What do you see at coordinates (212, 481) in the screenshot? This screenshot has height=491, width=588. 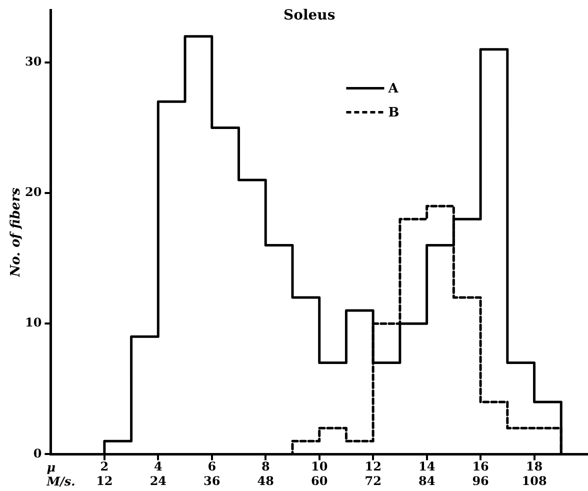 I see `x2-tick-label: 36` at bounding box center [212, 481].